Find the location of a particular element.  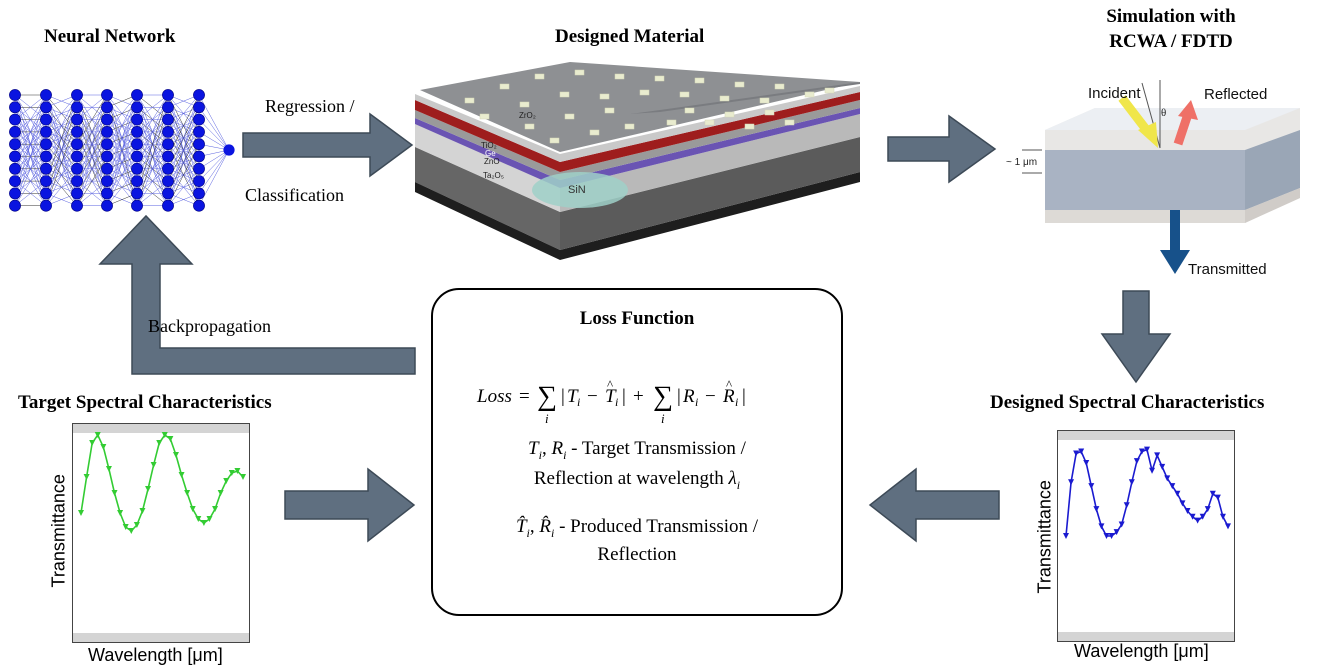

designed-spectral-title: Designed Spectral Characteristics is located at coordinates (1127, 402).